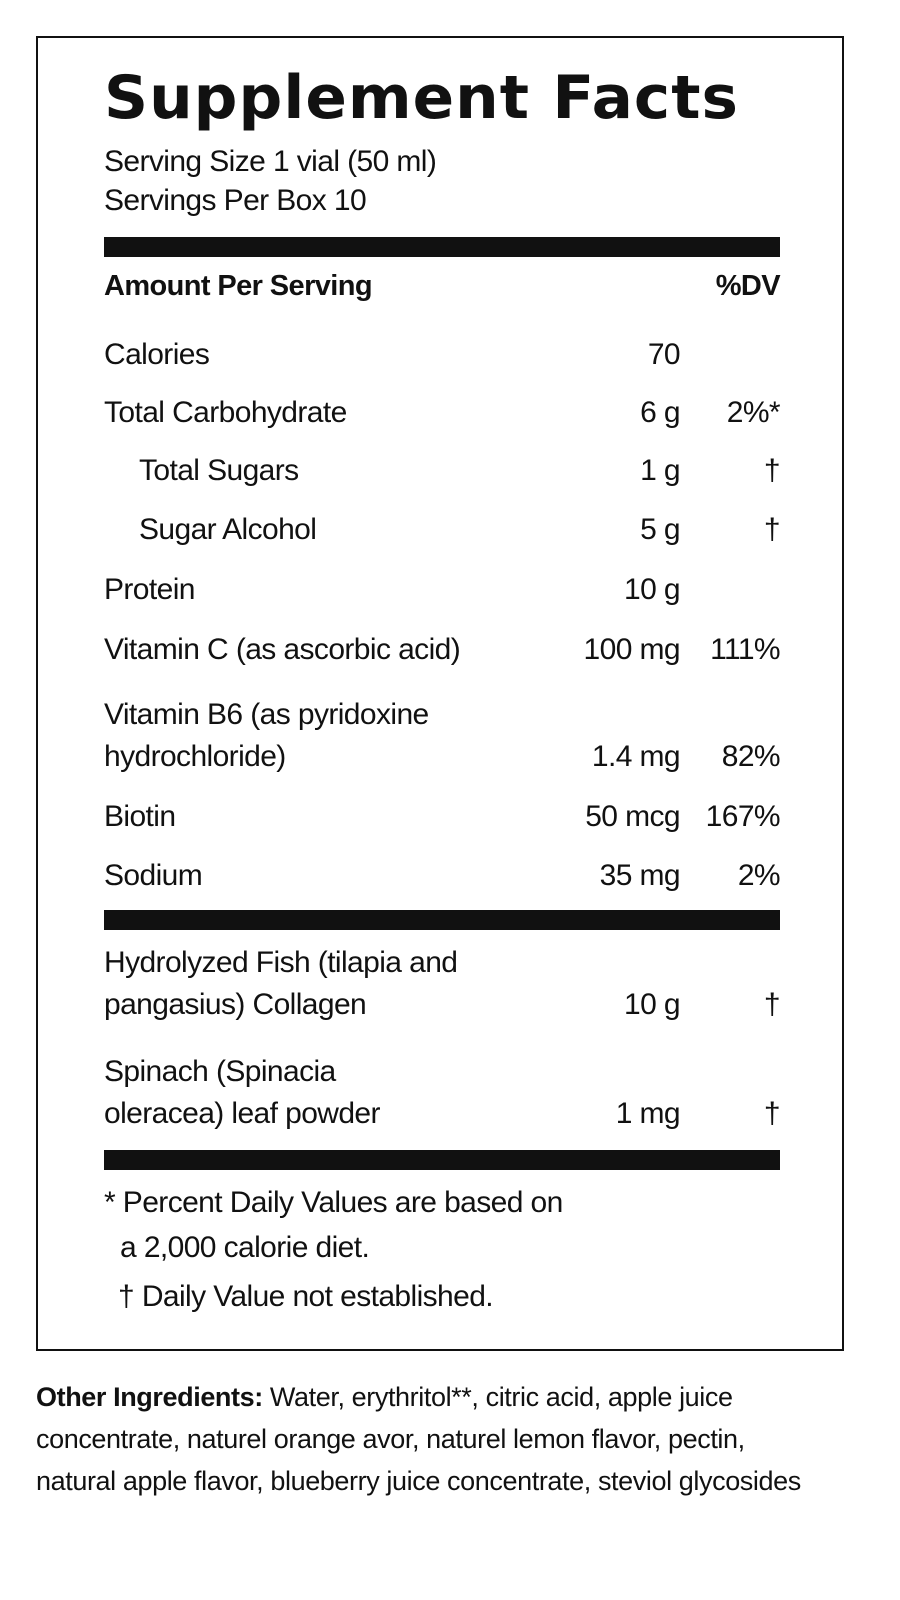 Image resolution: width=900 pixels, height=1600 pixels. I want to click on footnote-dagger: † Daily Value not established., so click(306, 1296).